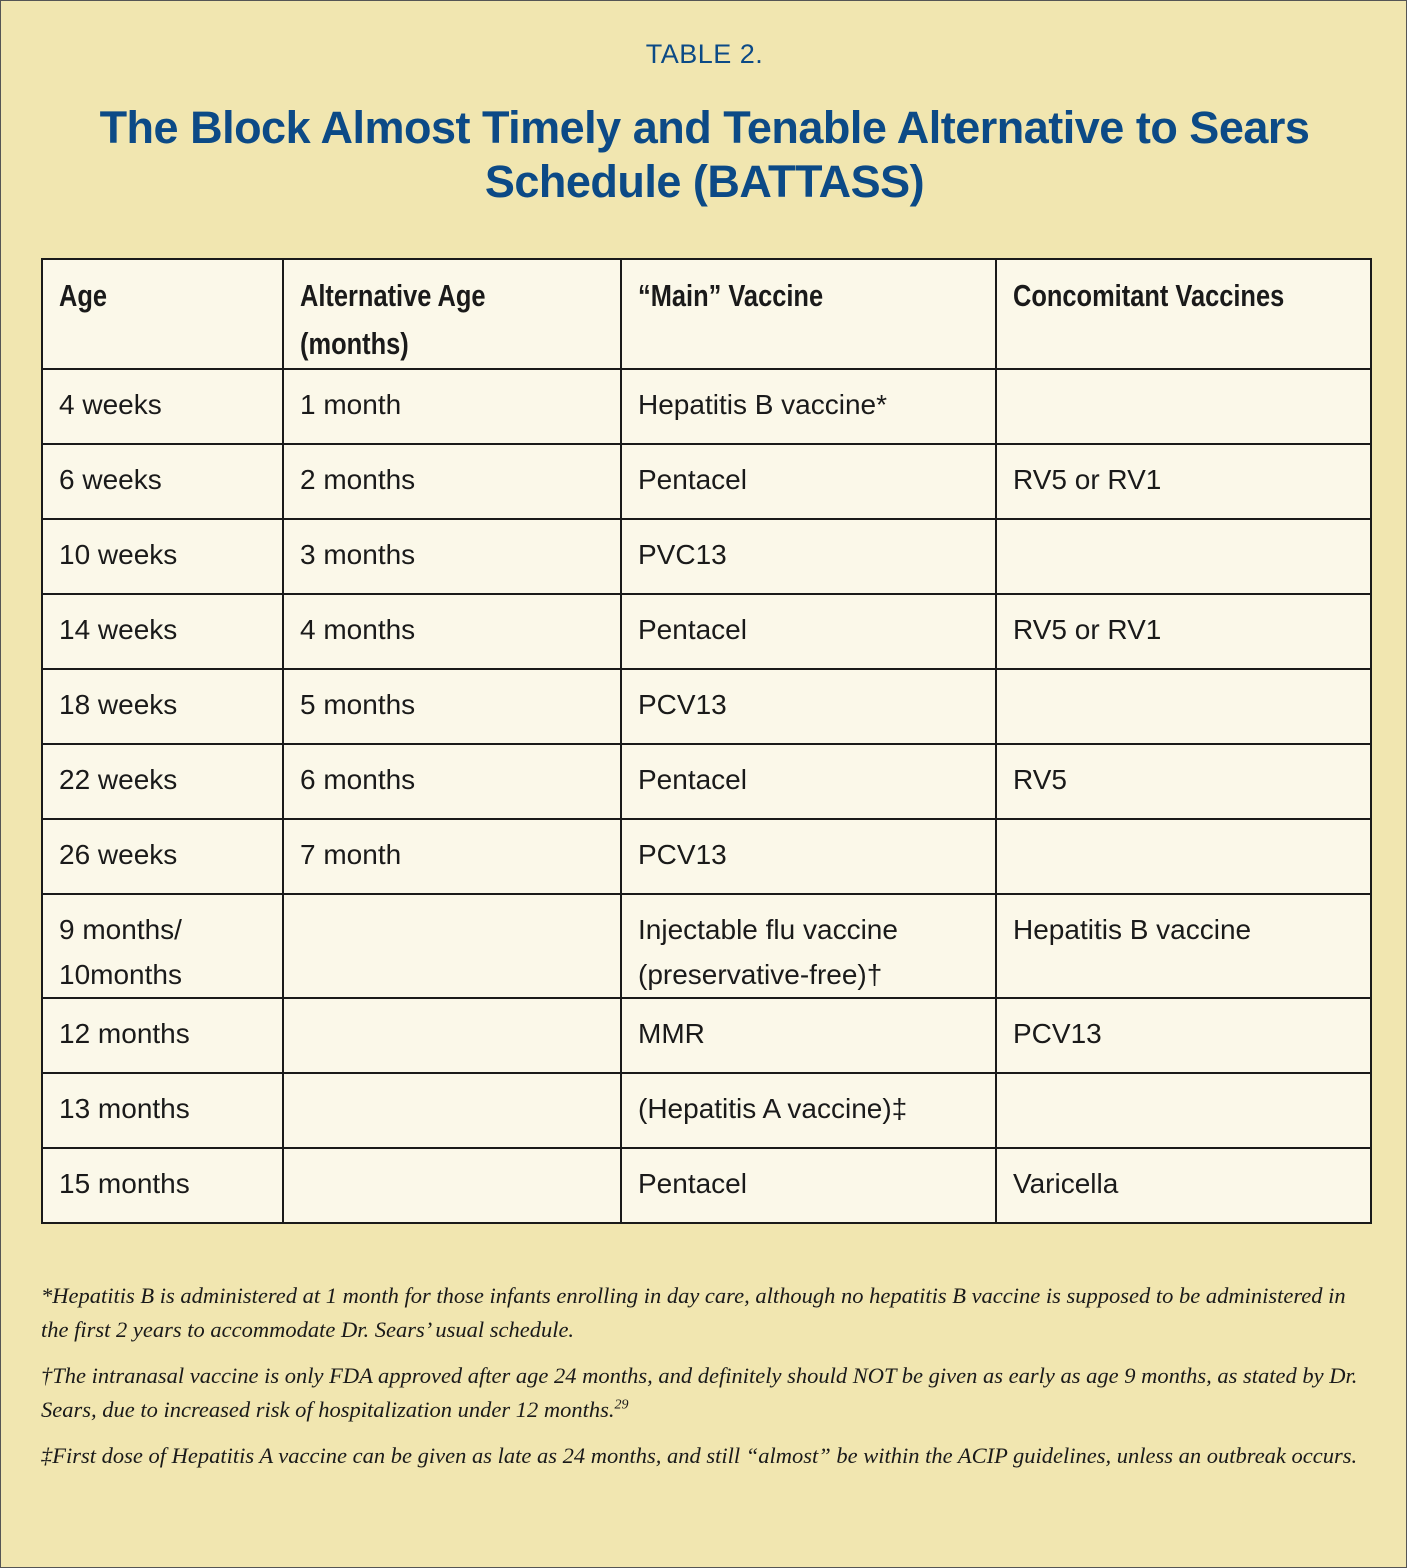 This screenshot has height=1568, width=1407. I want to click on cell-alternative-age: 1 month, so click(452, 406).